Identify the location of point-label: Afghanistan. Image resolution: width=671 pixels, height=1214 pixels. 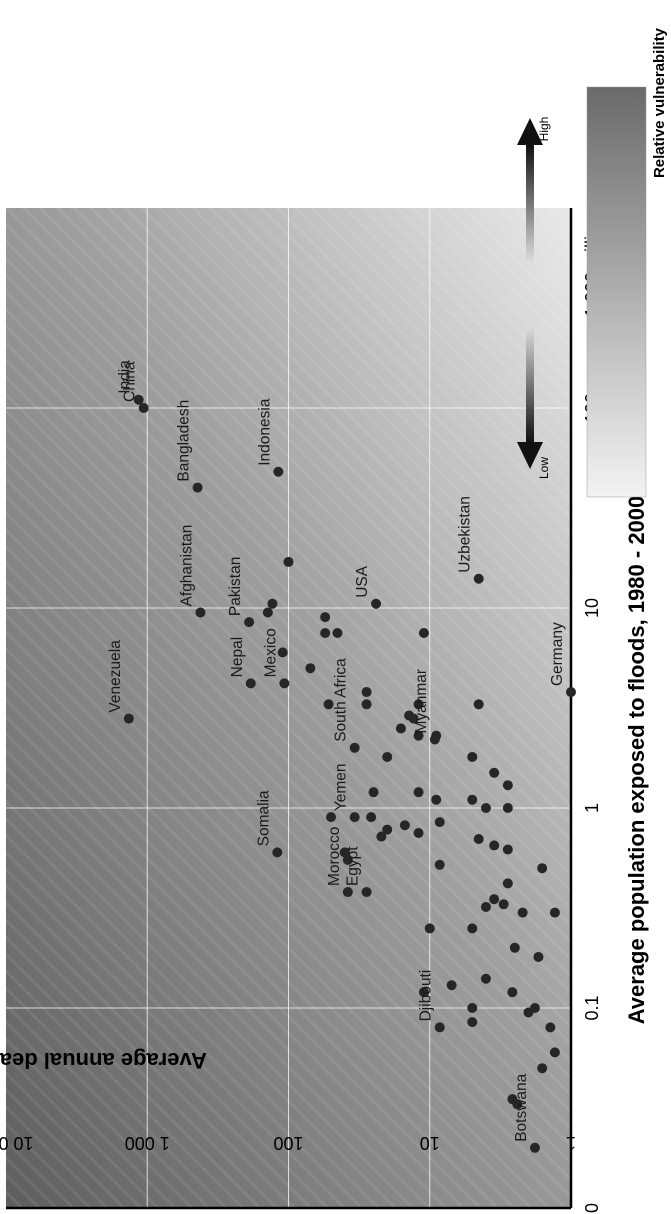
(186, 566).